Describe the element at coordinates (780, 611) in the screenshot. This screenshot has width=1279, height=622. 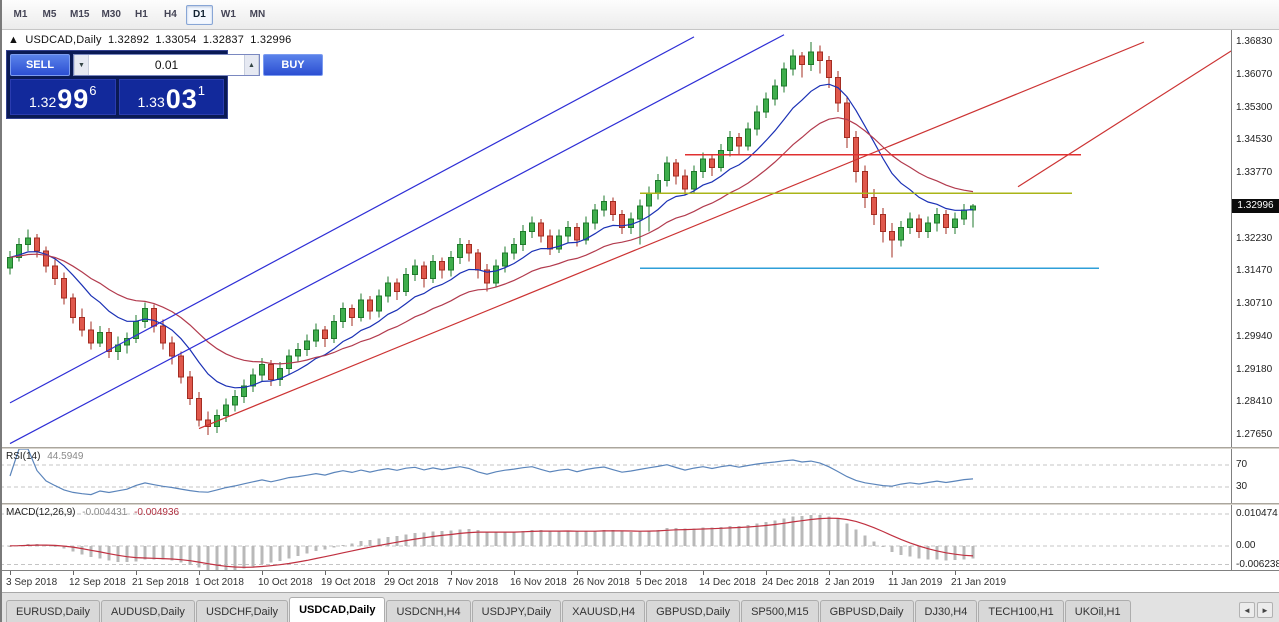
I see `chart-tab-sp500-m15: SP500,M15` at that location.